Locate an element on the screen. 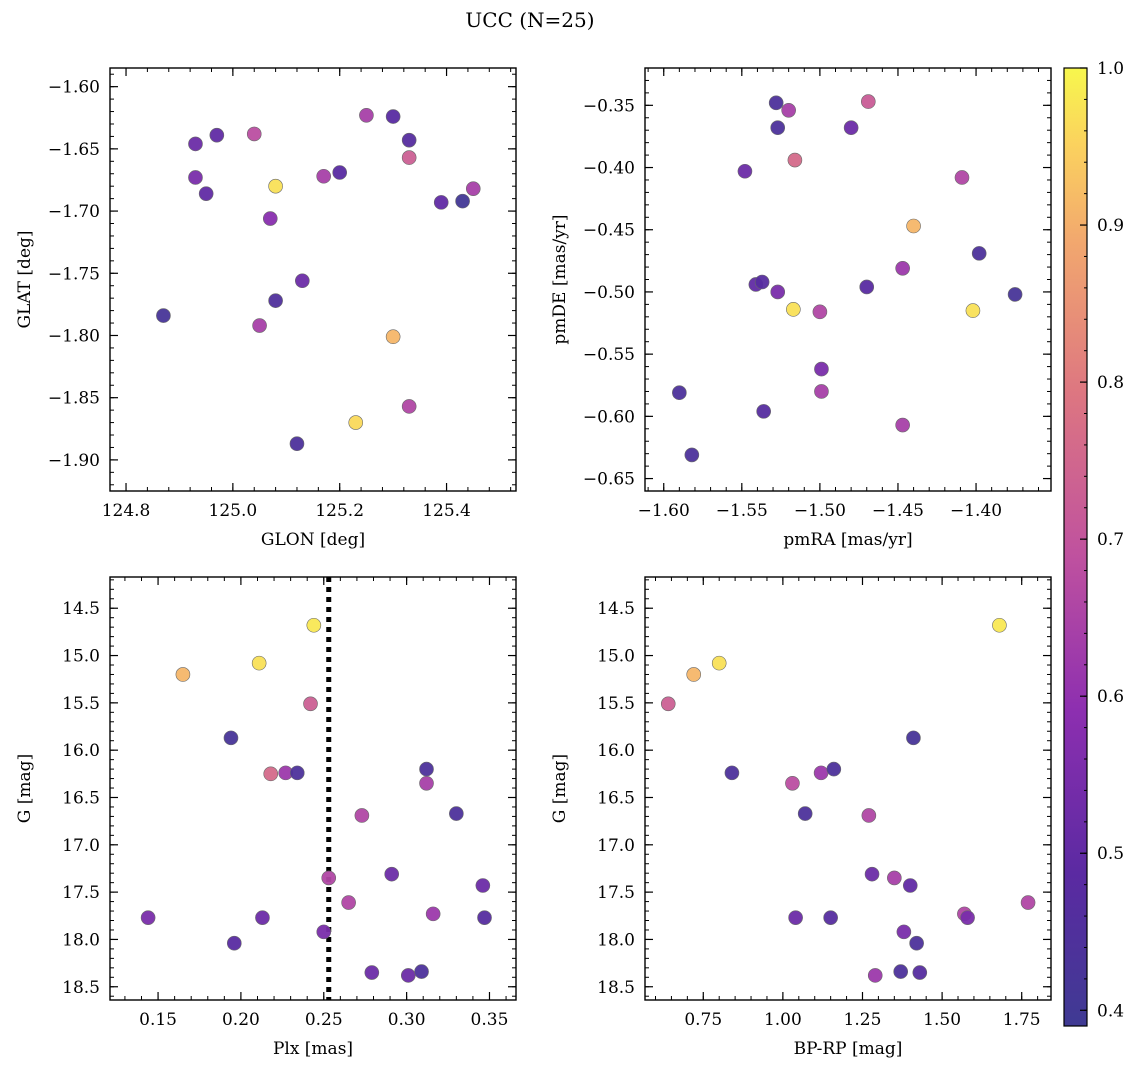 The width and height of the screenshot is (1136, 1067). x-tick-label: −1.55 is located at coordinates (742, 511).